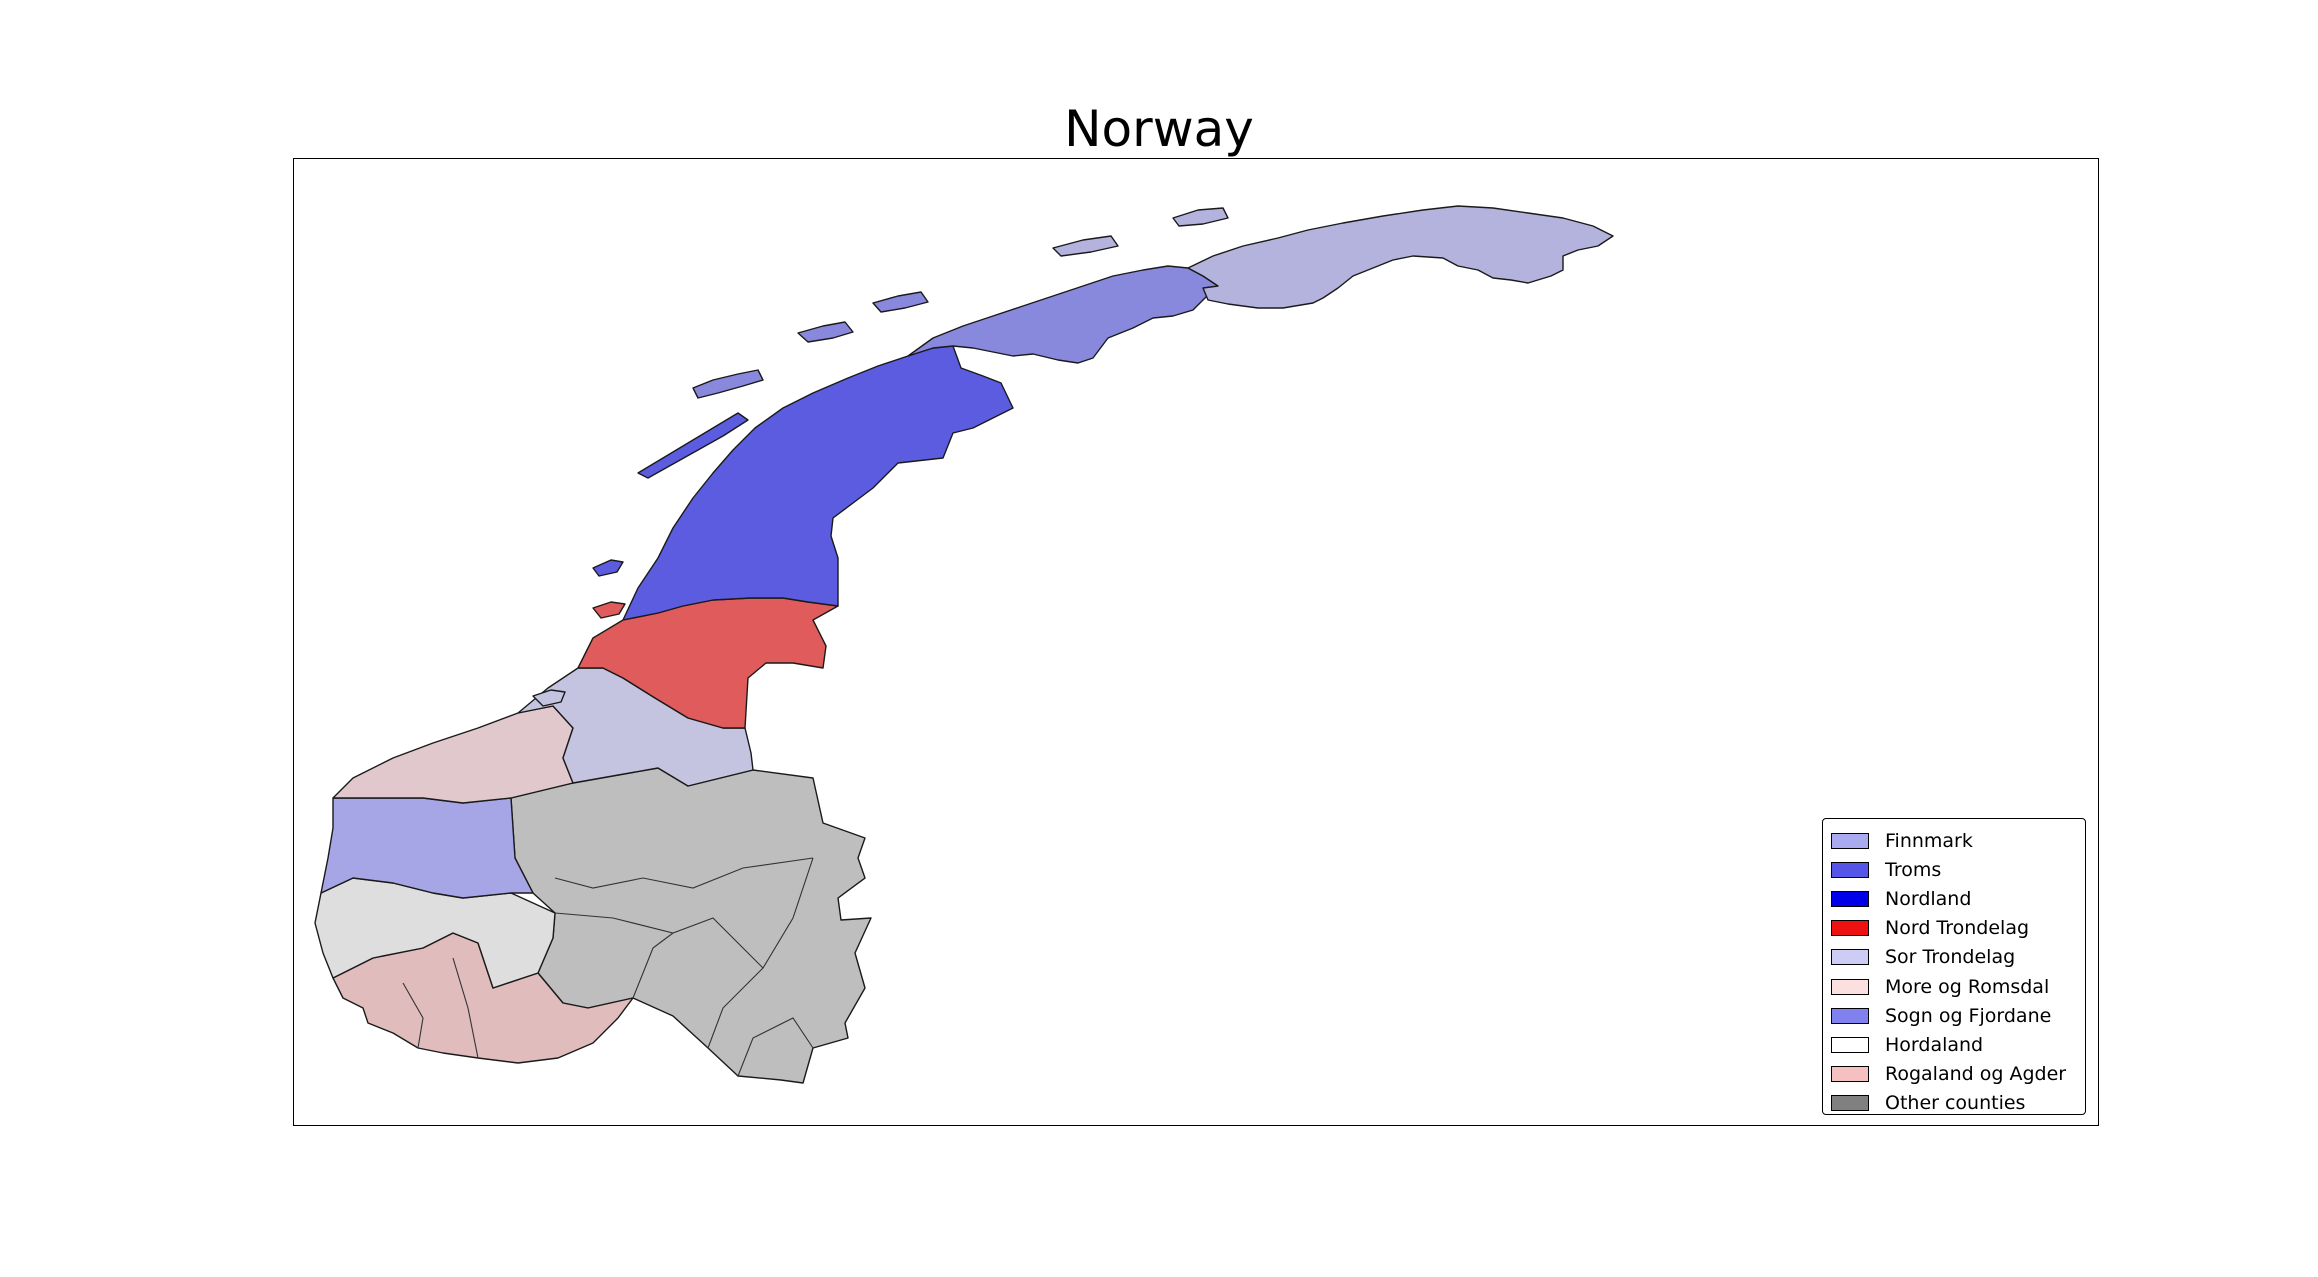 The width and height of the screenshot is (2318, 1277). What do you see at coordinates (549, 698) in the screenshot?
I see `island-hitra` at bounding box center [549, 698].